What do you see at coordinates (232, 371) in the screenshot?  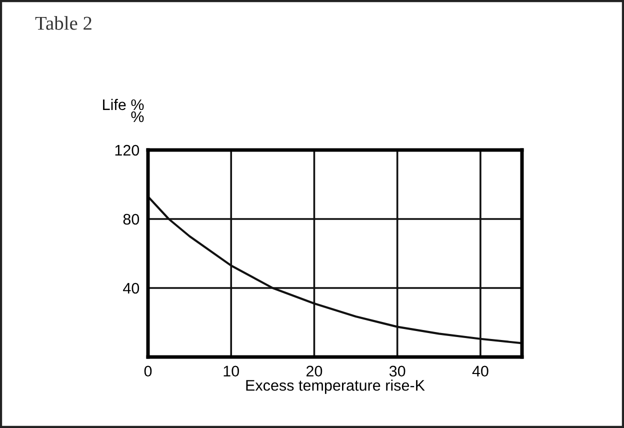 I see `x-tick-label: 10` at bounding box center [232, 371].